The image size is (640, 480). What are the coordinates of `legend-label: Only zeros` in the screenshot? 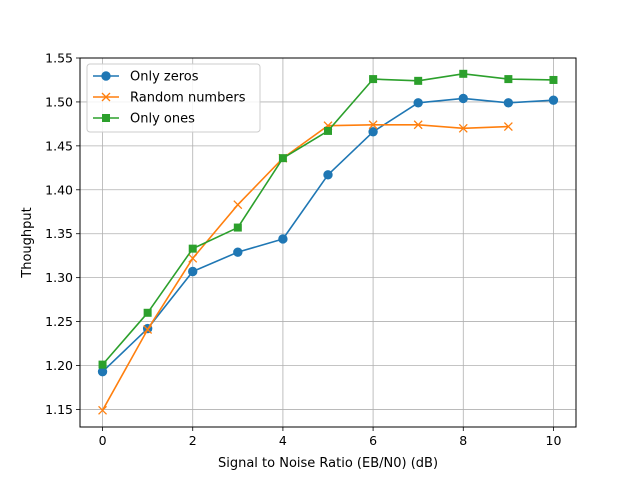 It's located at (164, 77).